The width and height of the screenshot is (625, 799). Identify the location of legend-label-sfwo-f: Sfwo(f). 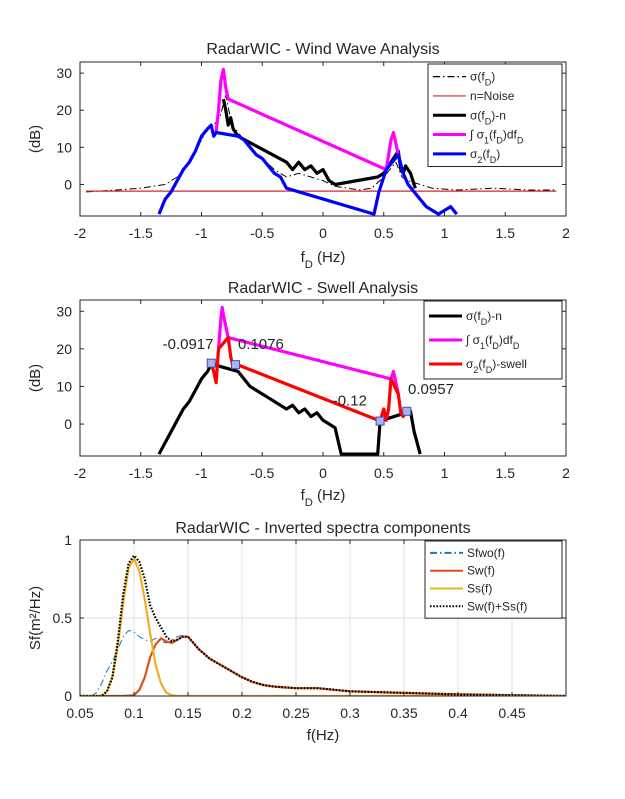
(486, 553).